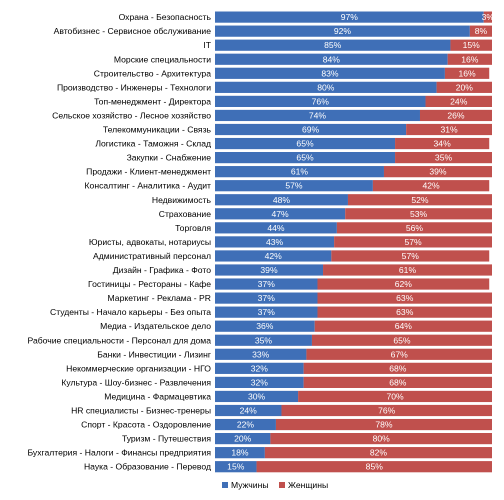 Image resolution: width=504 pixels, height=500 pixels. Describe the element at coordinates (415, 228) in the screenshot. I see `value-label-women: 56%` at that location.